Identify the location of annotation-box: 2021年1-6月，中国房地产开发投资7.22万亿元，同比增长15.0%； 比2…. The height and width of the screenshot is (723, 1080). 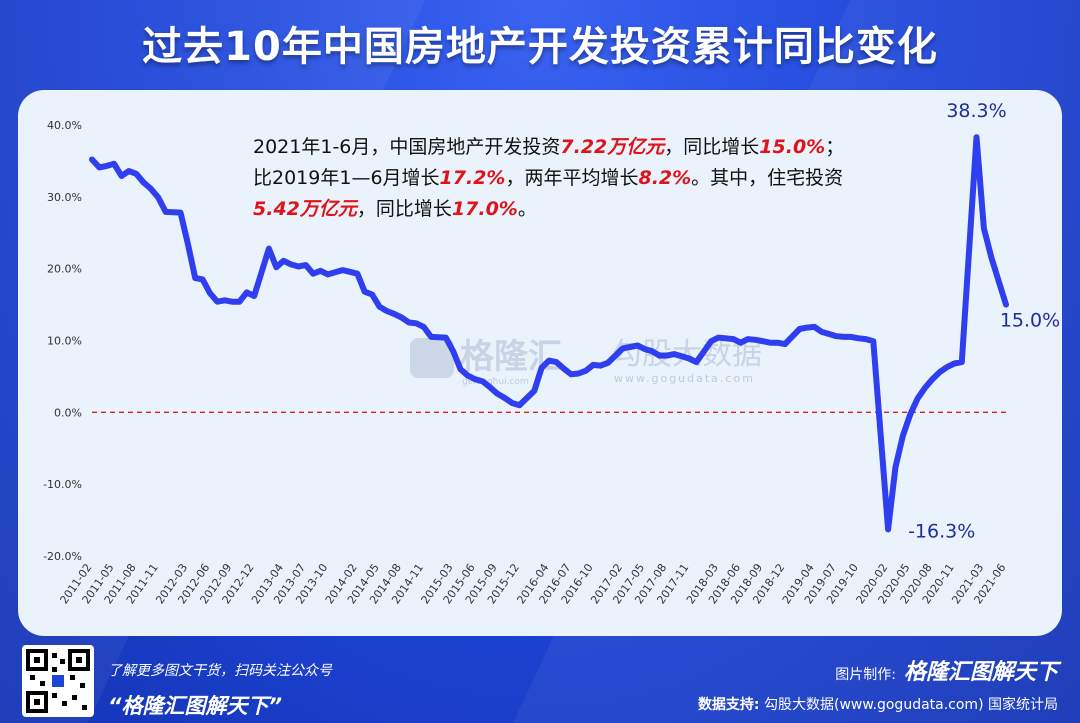
(583, 178).